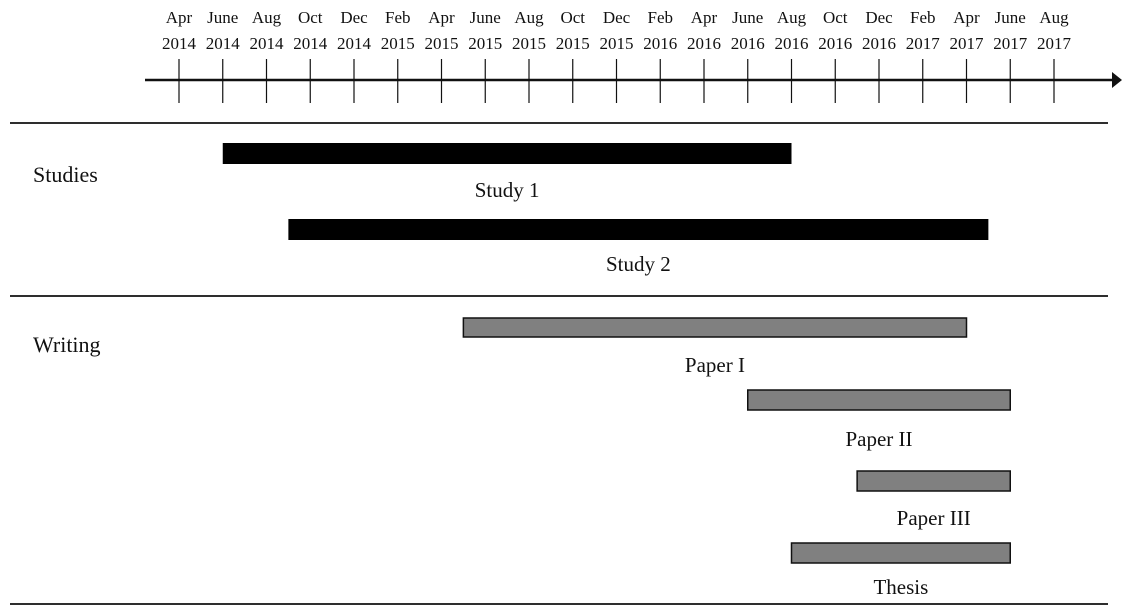 Image resolution: width=1122 pixels, height=608 pixels. I want to click on bar-label: Study 2, so click(638, 264).